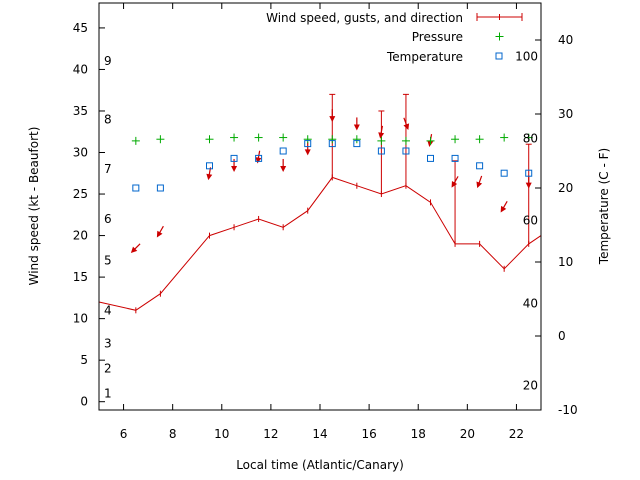 This screenshot has width=640, height=480. I want to click on beaufort-label: 3, so click(108, 344).